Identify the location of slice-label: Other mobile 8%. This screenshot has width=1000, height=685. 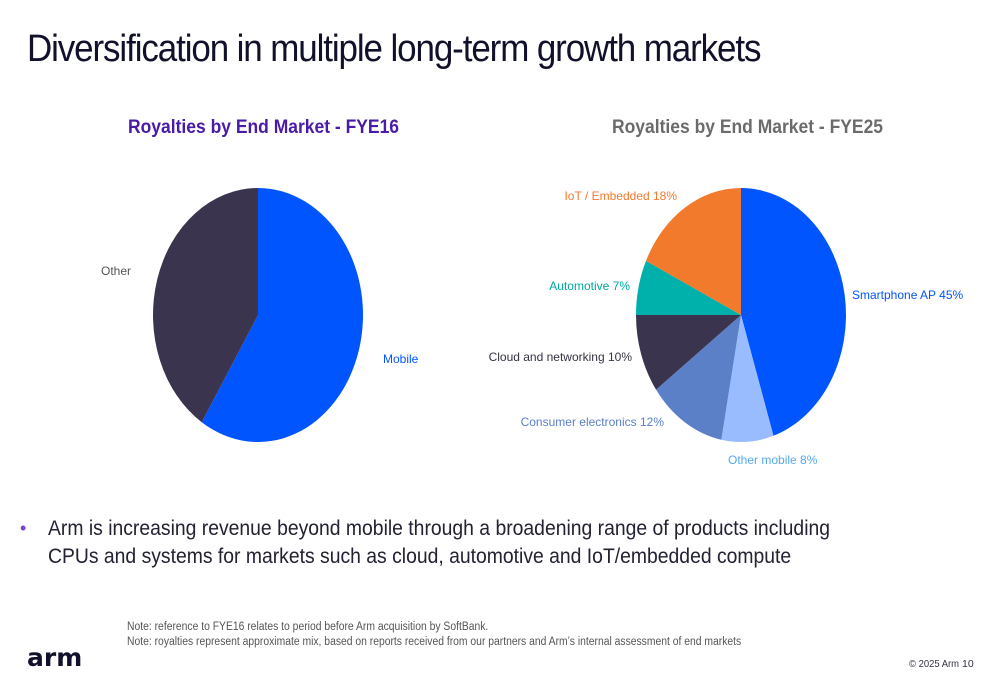
(773, 460).